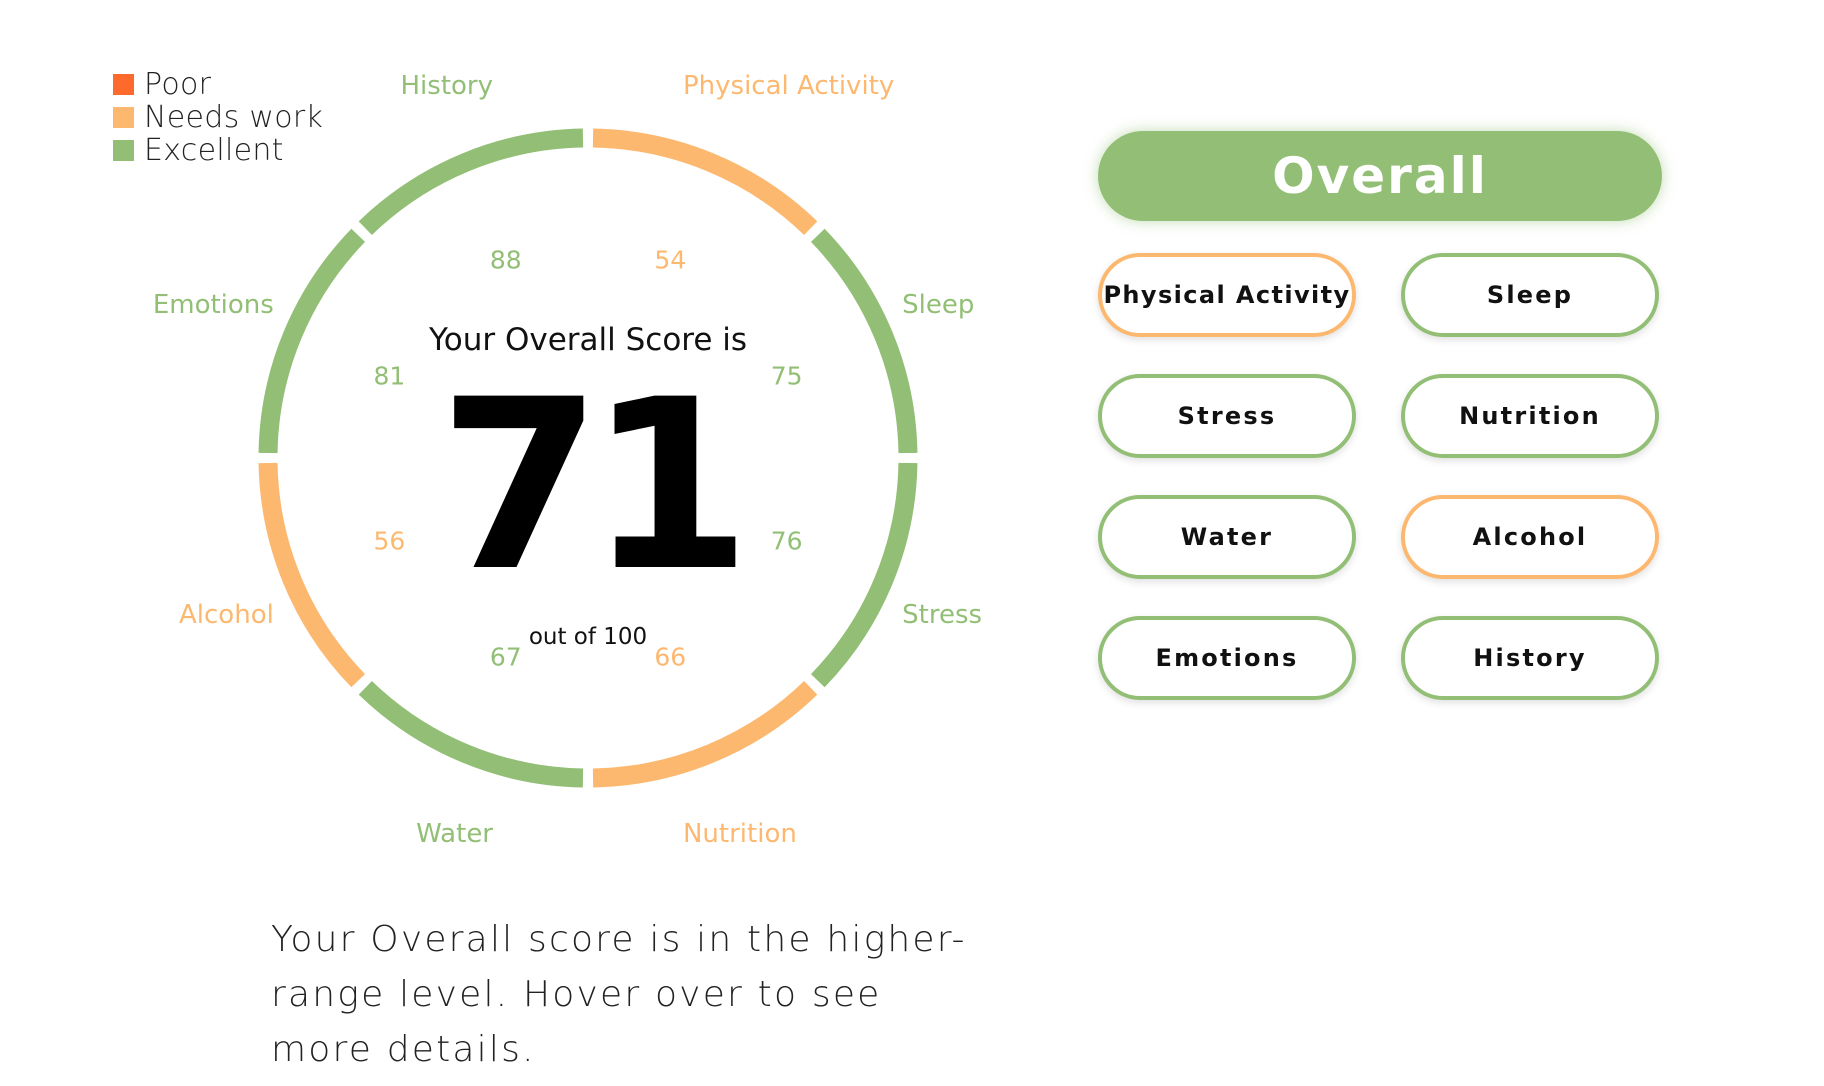 Image resolution: width=1824 pixels, height=1086 pixels. What do you see at coordinates (226, 615) in the screenshot?
I see `segment-label-alcohol: Alcohol` at bounding box center [226, 615].